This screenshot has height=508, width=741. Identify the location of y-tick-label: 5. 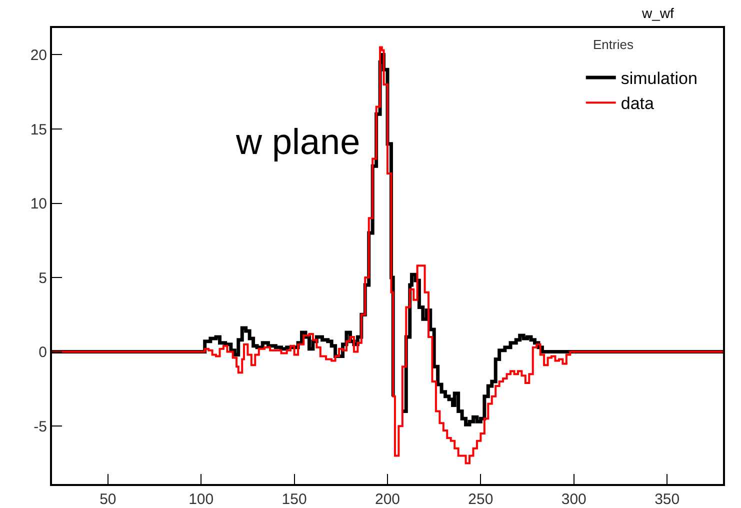
(42, 278).